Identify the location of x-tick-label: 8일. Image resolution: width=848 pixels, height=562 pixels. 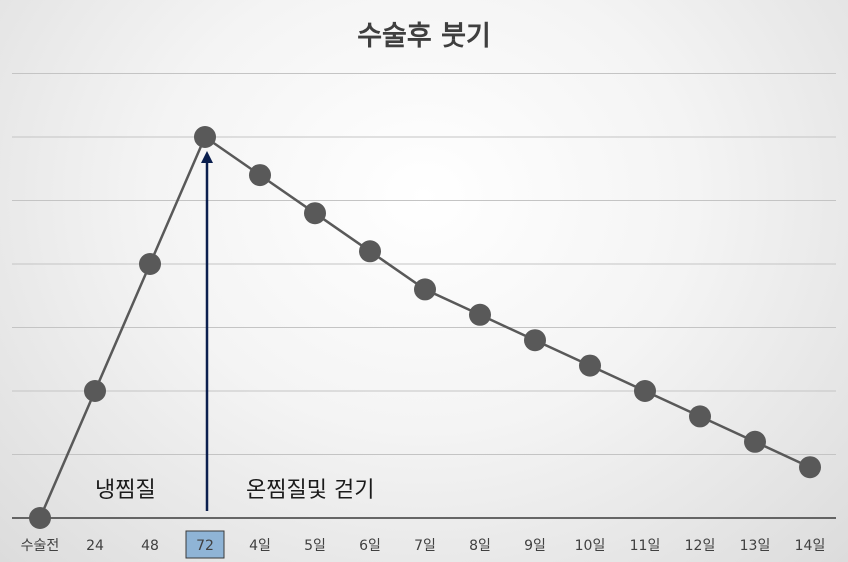
(480, 546).